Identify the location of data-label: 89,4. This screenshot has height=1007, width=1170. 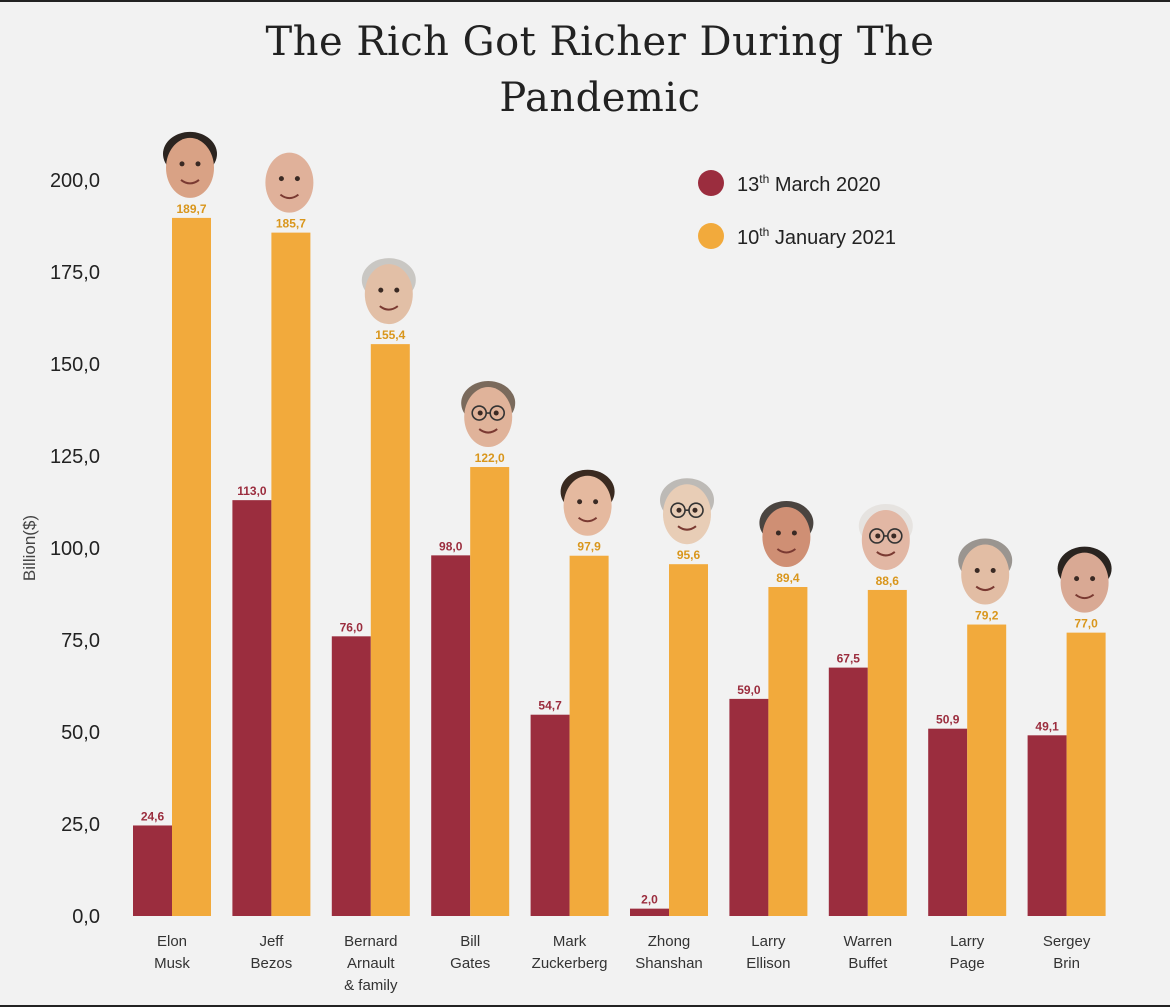
(788, 578).